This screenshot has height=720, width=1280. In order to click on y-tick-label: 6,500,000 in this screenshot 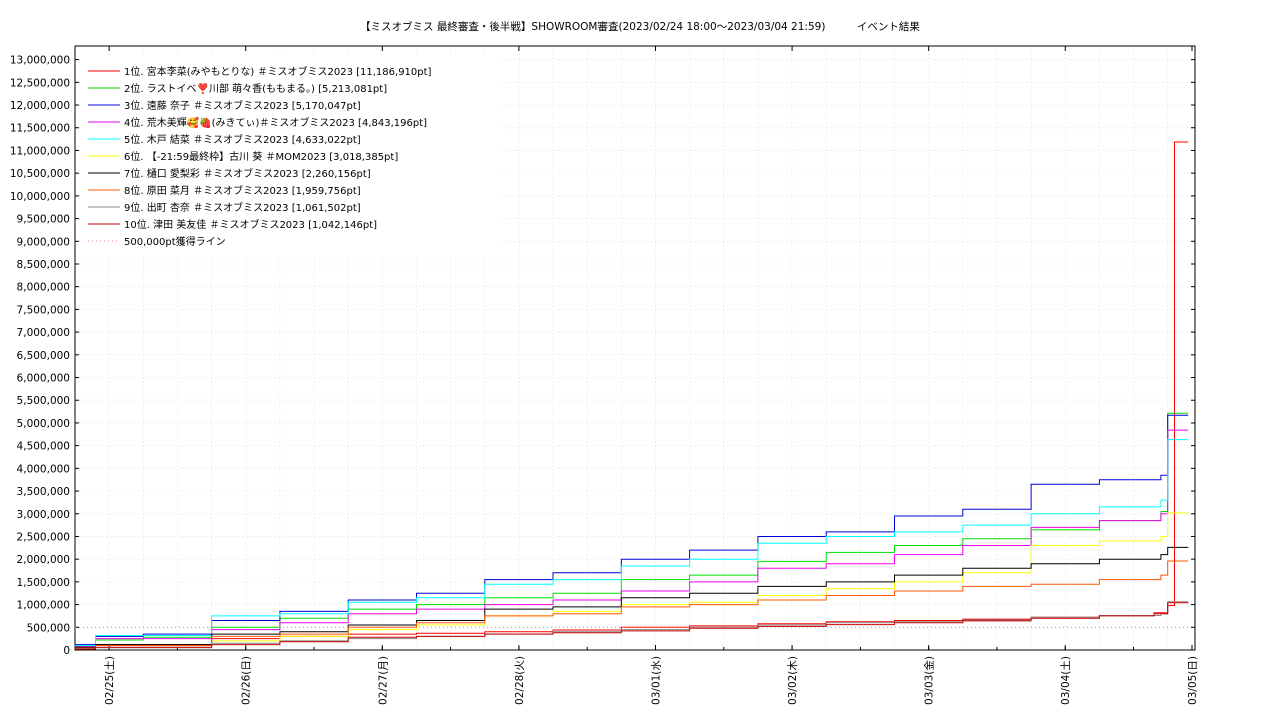, I will do `click(43, 356)`.